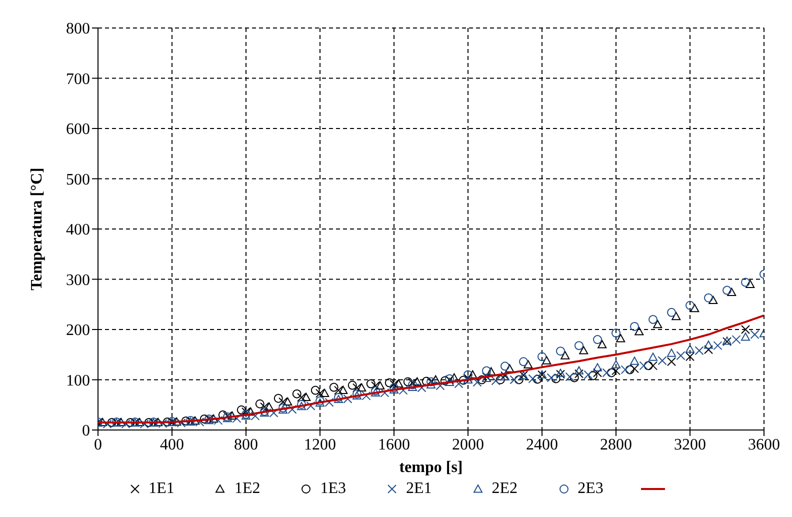 The height and width of the screenshot is (517, 792). I want to click on x-tick-label: 2800, so click(616, 445).